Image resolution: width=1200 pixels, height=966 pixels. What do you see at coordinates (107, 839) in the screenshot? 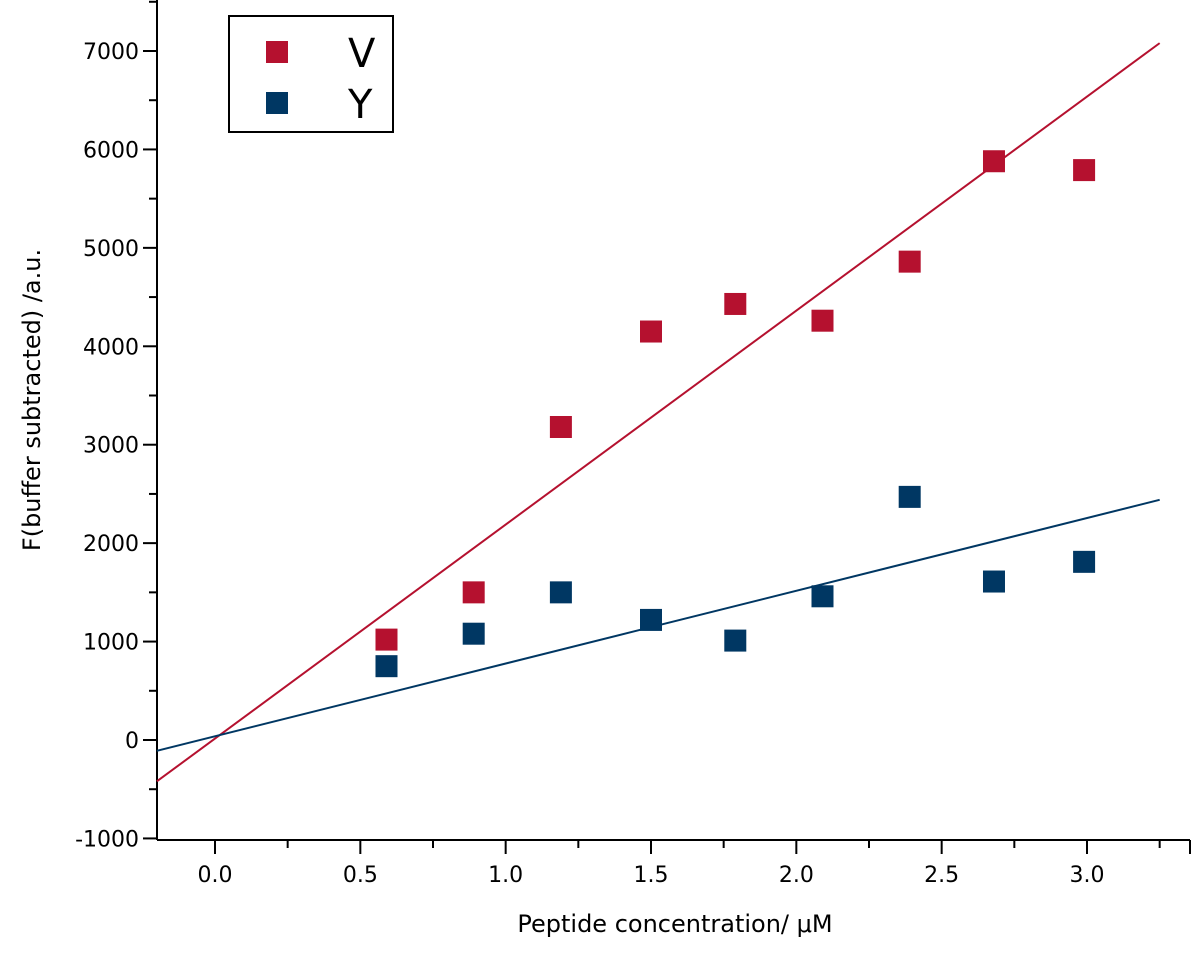
I see `y-tick-label: -1000` at bounding box center [107, 839].